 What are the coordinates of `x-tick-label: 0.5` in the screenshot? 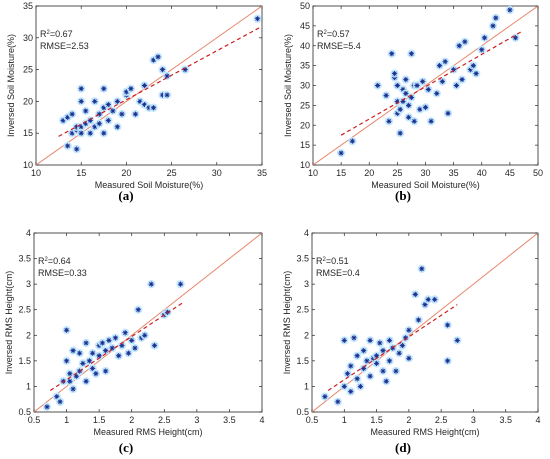 It's located at (312, 420).